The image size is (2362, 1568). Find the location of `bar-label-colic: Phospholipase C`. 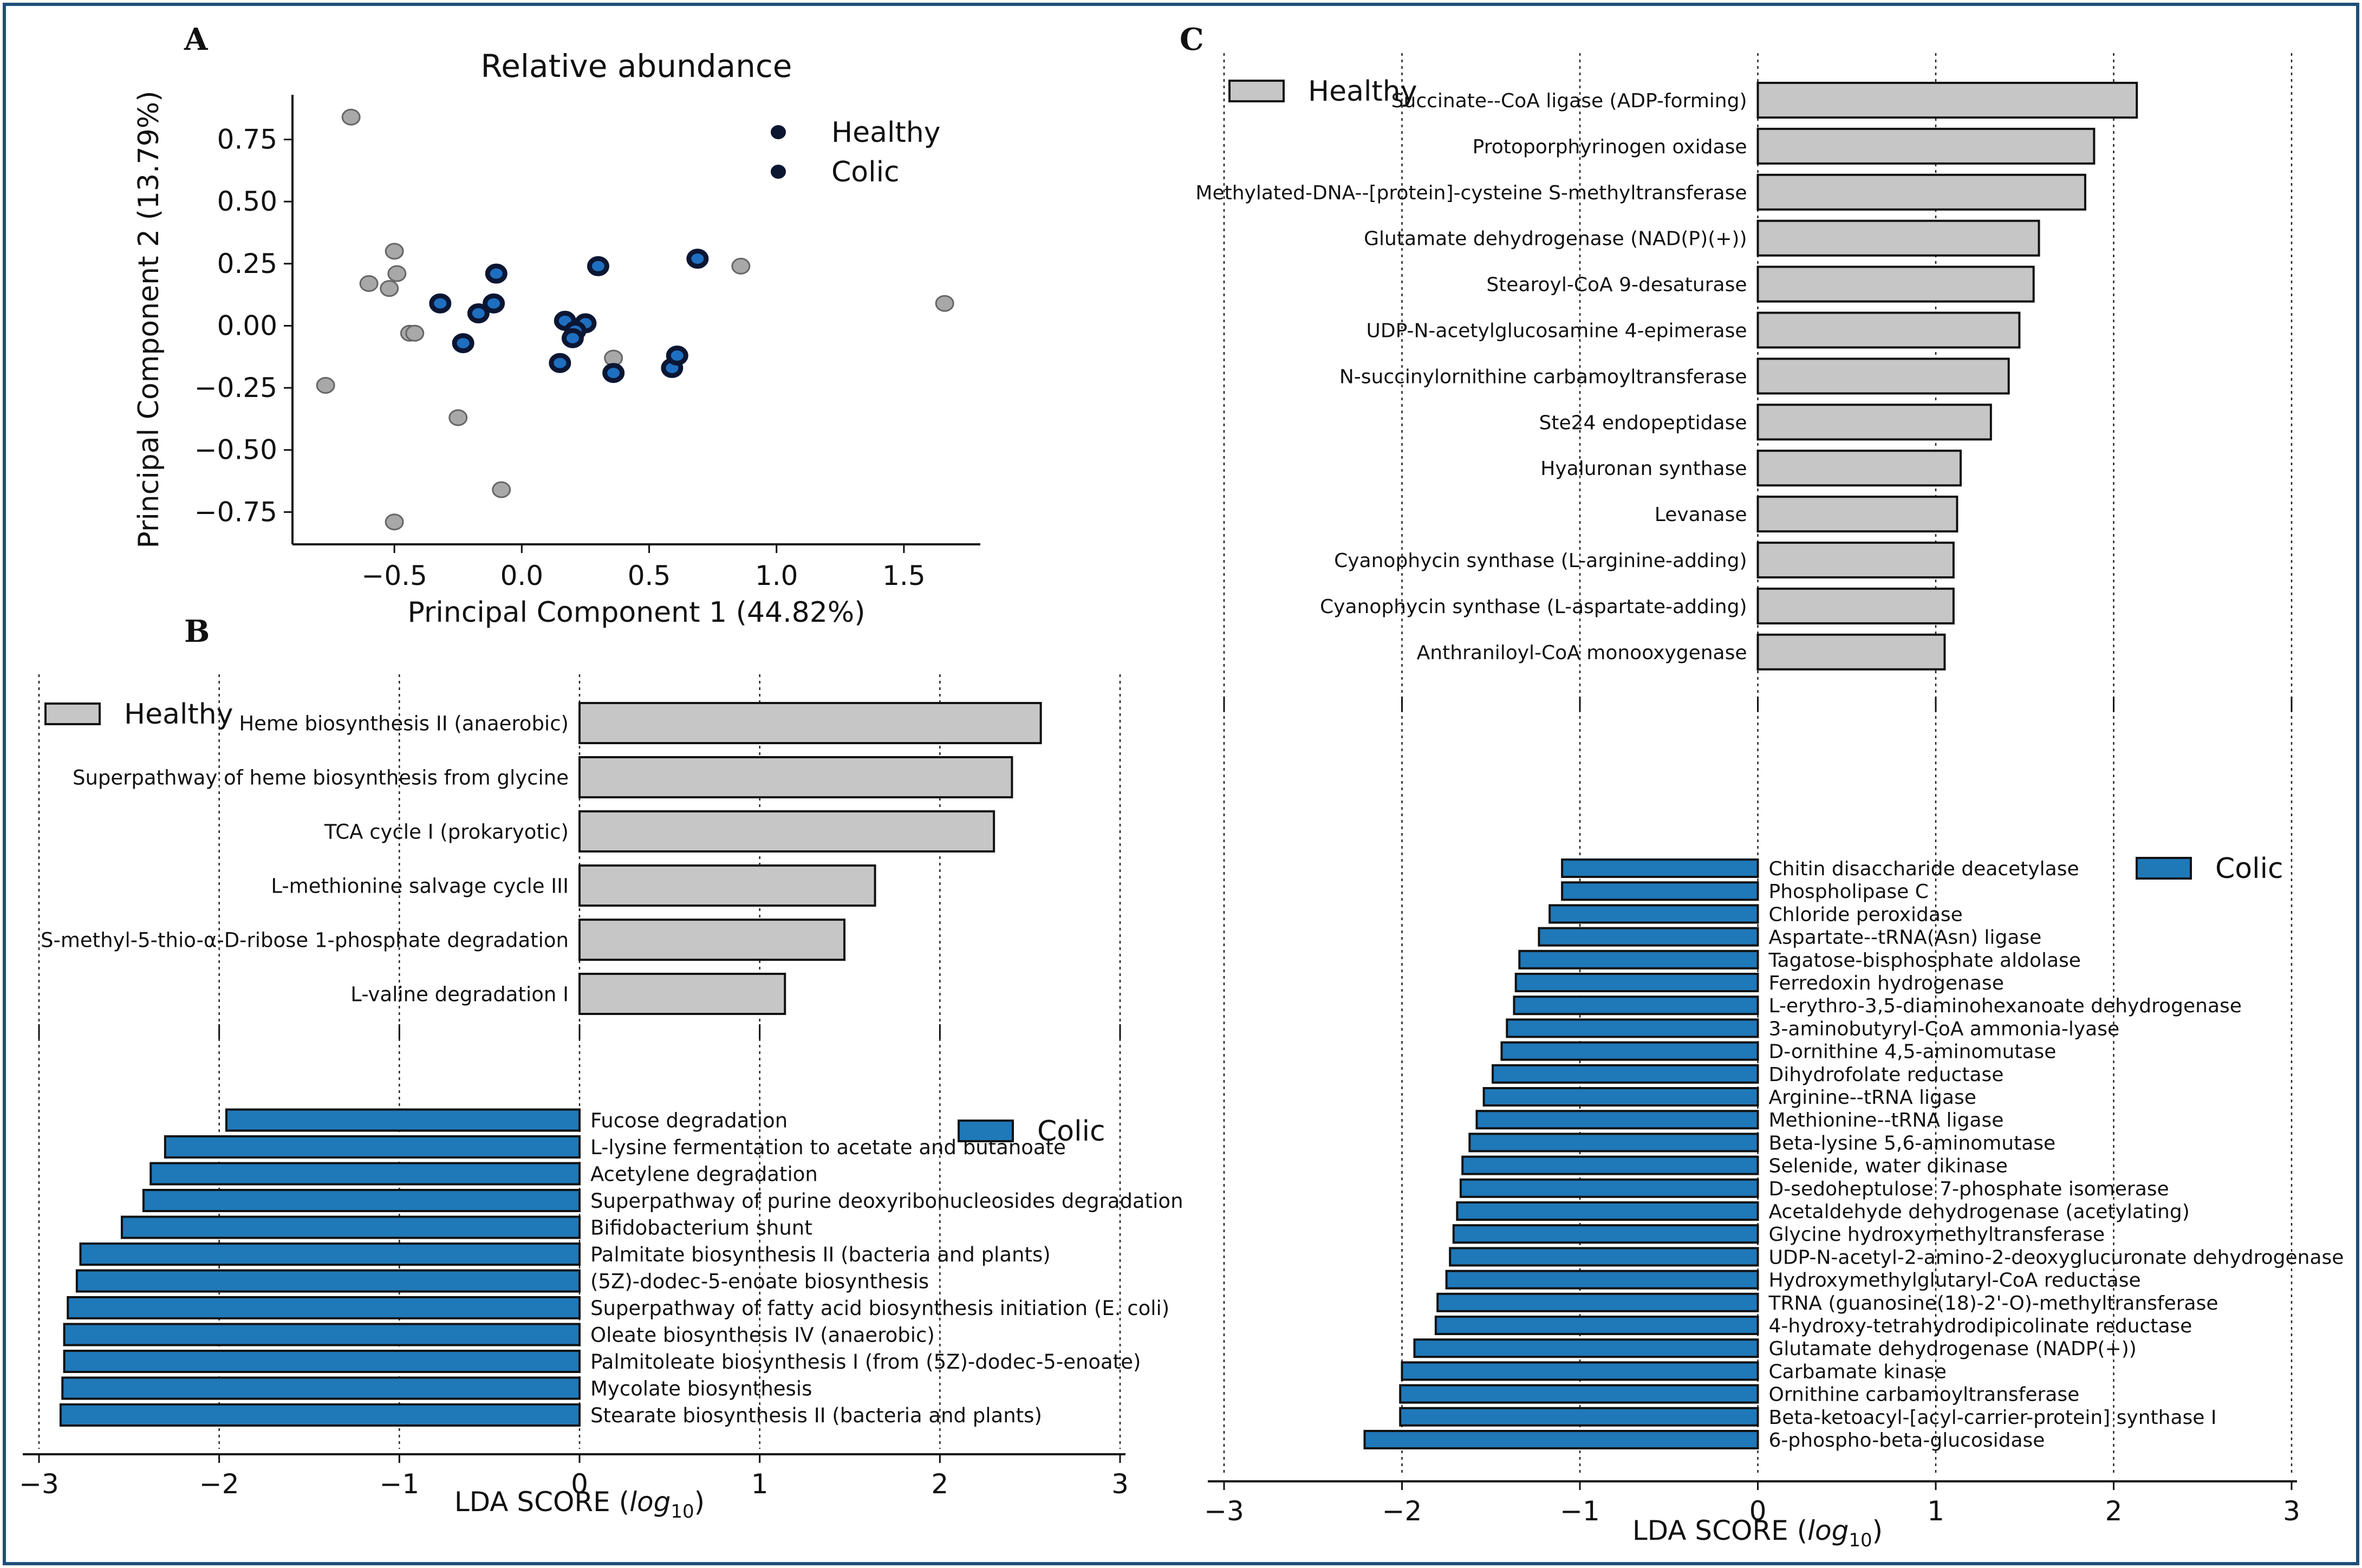

bar-label-colic: Phospholipase C is located at coordinates (1849, 892).